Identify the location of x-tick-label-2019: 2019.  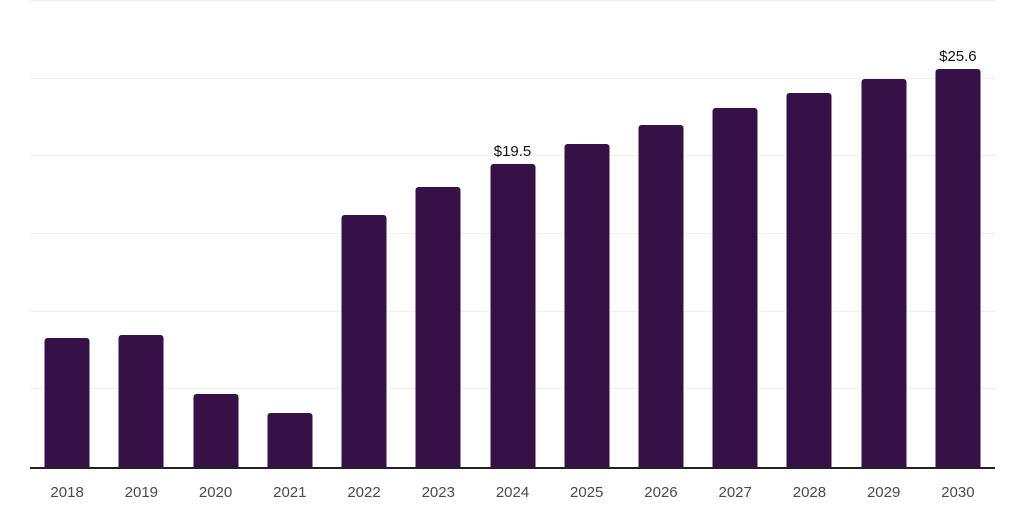
(141, 492).